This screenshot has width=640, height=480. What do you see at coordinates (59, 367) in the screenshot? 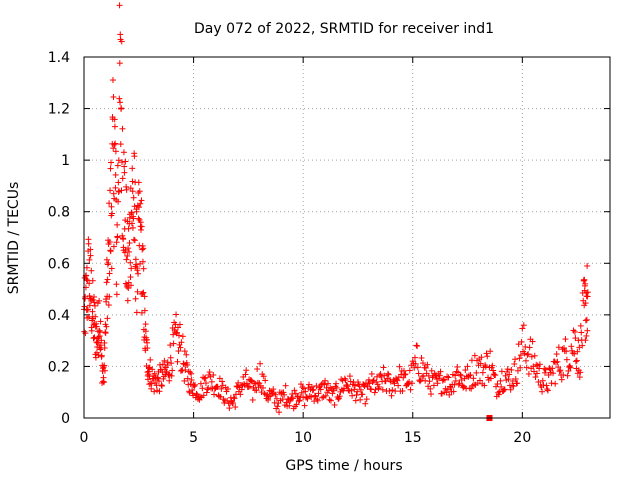
I see `y-tick-label: 0.2` at bounding box center [59, 367].